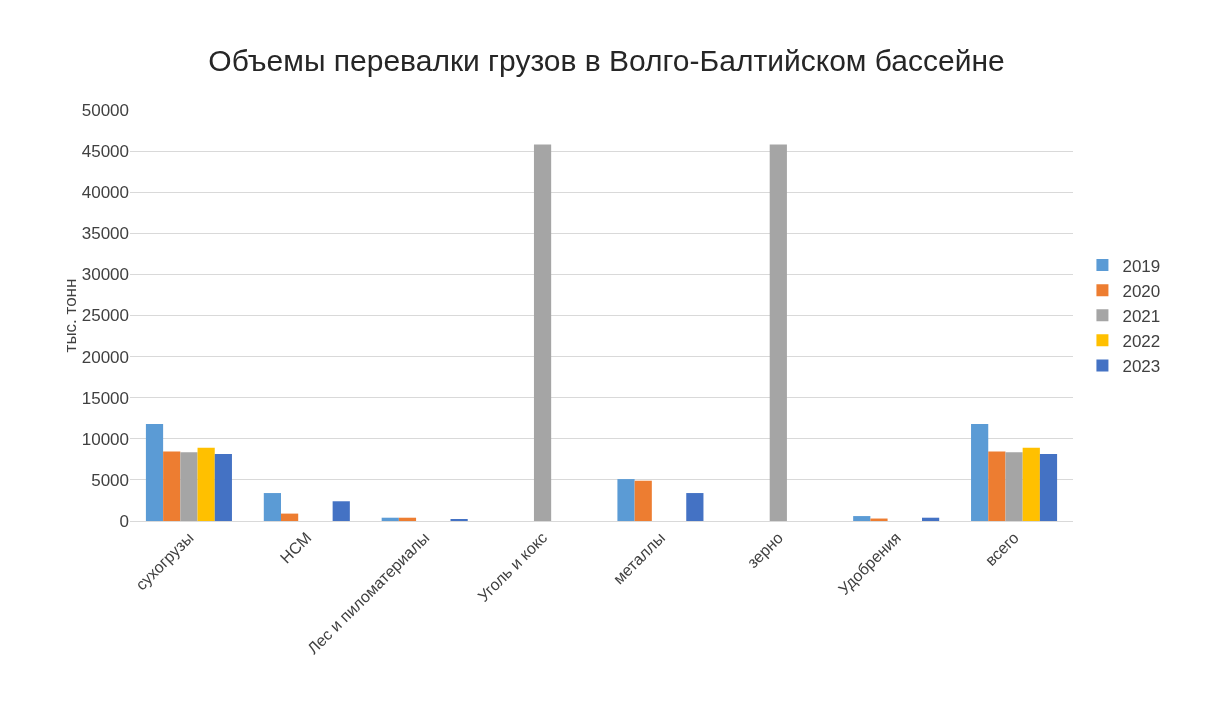  What do you see at coordinates (1141, 266) in the screenshot?
I see `legend-label: 2019` at bounding box center [1141, 266].